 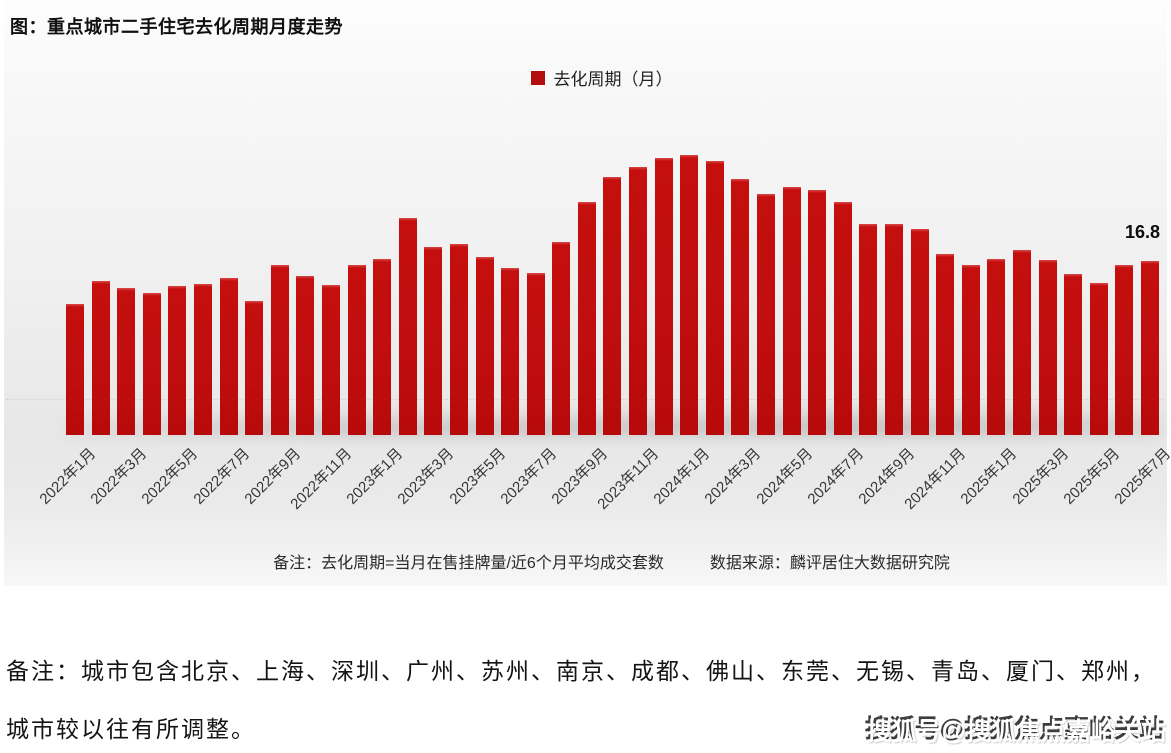 I want to click on chart-legend: 去化周期（月）, so click(x=595, y=77).